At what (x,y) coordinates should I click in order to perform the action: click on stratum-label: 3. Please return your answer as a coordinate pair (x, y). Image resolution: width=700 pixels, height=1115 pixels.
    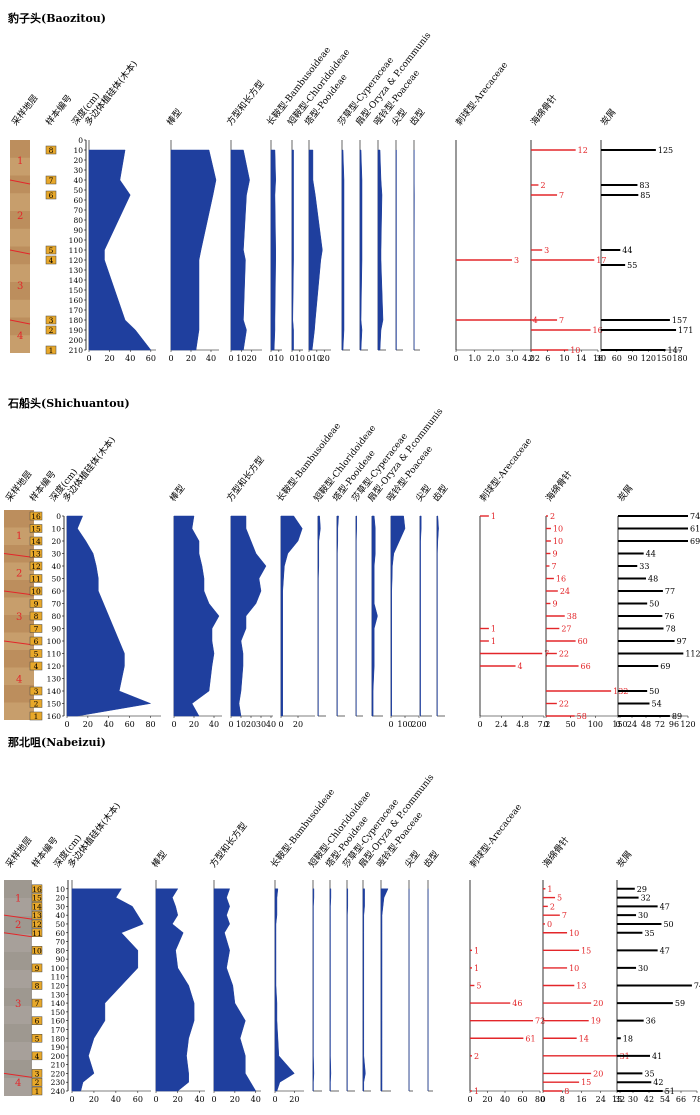
    Looking at the image, I should click on (19, 617).